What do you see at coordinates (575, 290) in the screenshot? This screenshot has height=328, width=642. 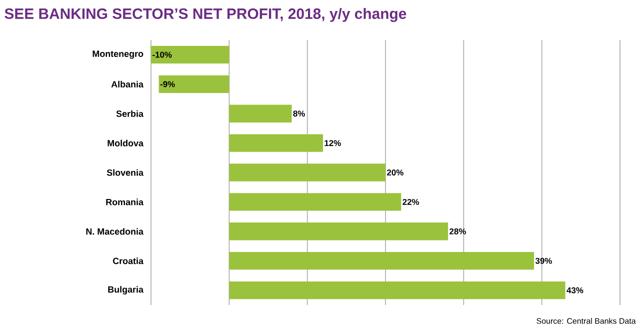 I see `data-label: 43%` at bounding box center [575, 290].